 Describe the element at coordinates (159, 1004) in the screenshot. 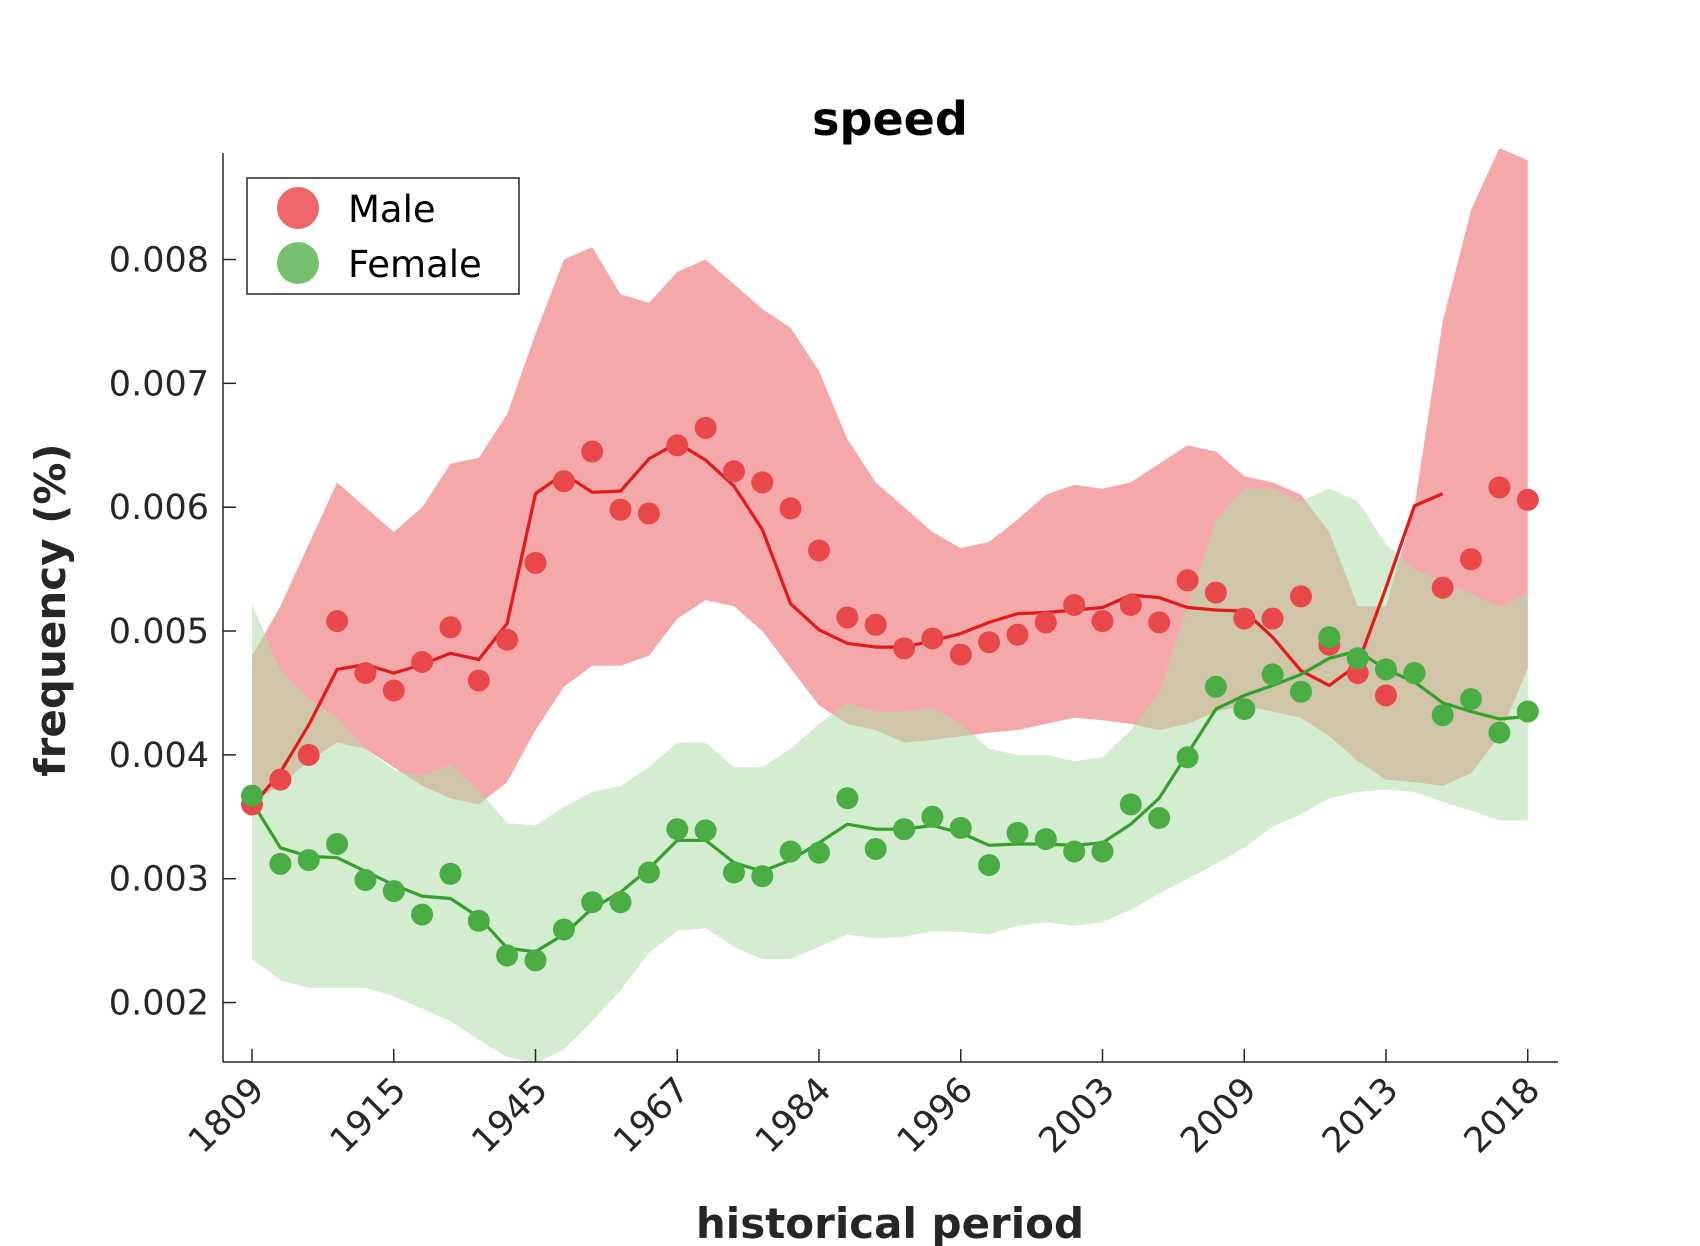

I see `y-tick-label: 0.002` at that location.